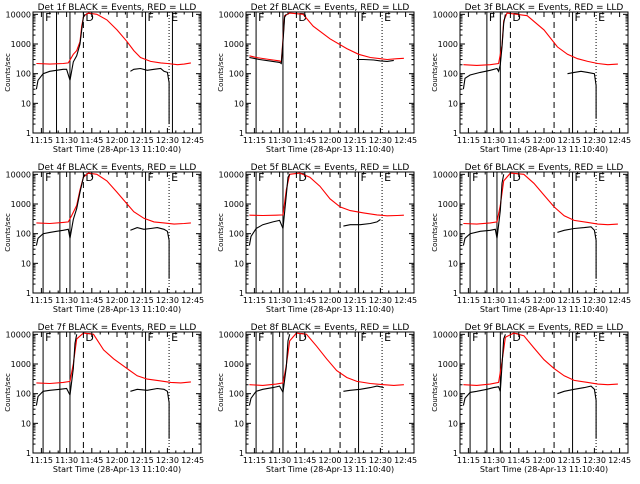 Image resolution: width=640 pixels, height=484 pixels. What do you see at coordinates (544, 328) in the screenshot?
I see `chart-title: Det 9f BLACK = Events, RED = LLD` at bounding box center [544, 328].